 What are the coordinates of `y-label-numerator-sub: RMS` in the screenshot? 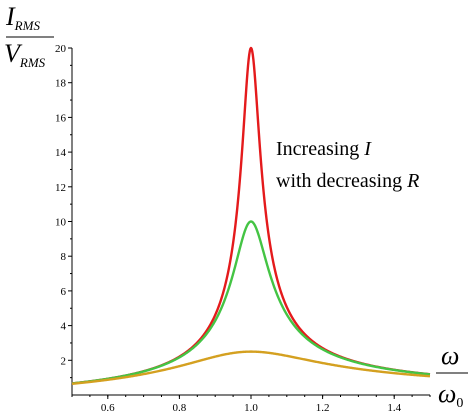 It's located at (27, 25).